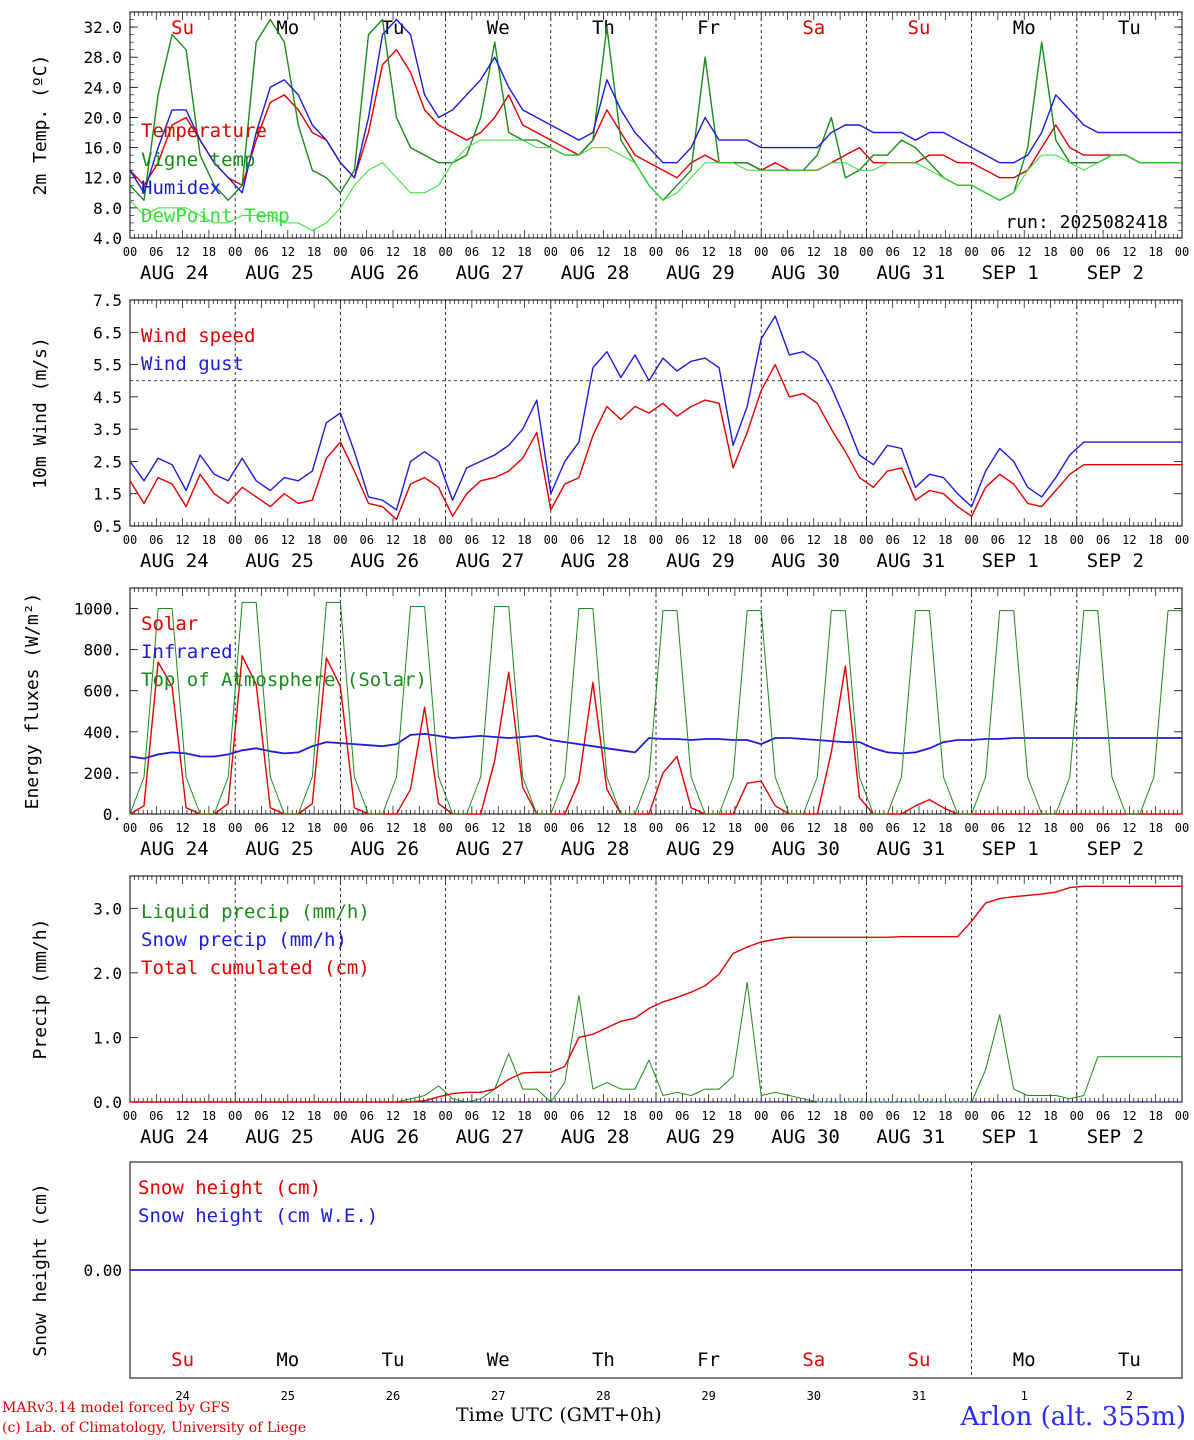 This screenshot has width=1194, height=1440. I want to click on legend-entry: Wind speed, so click(198, 336).